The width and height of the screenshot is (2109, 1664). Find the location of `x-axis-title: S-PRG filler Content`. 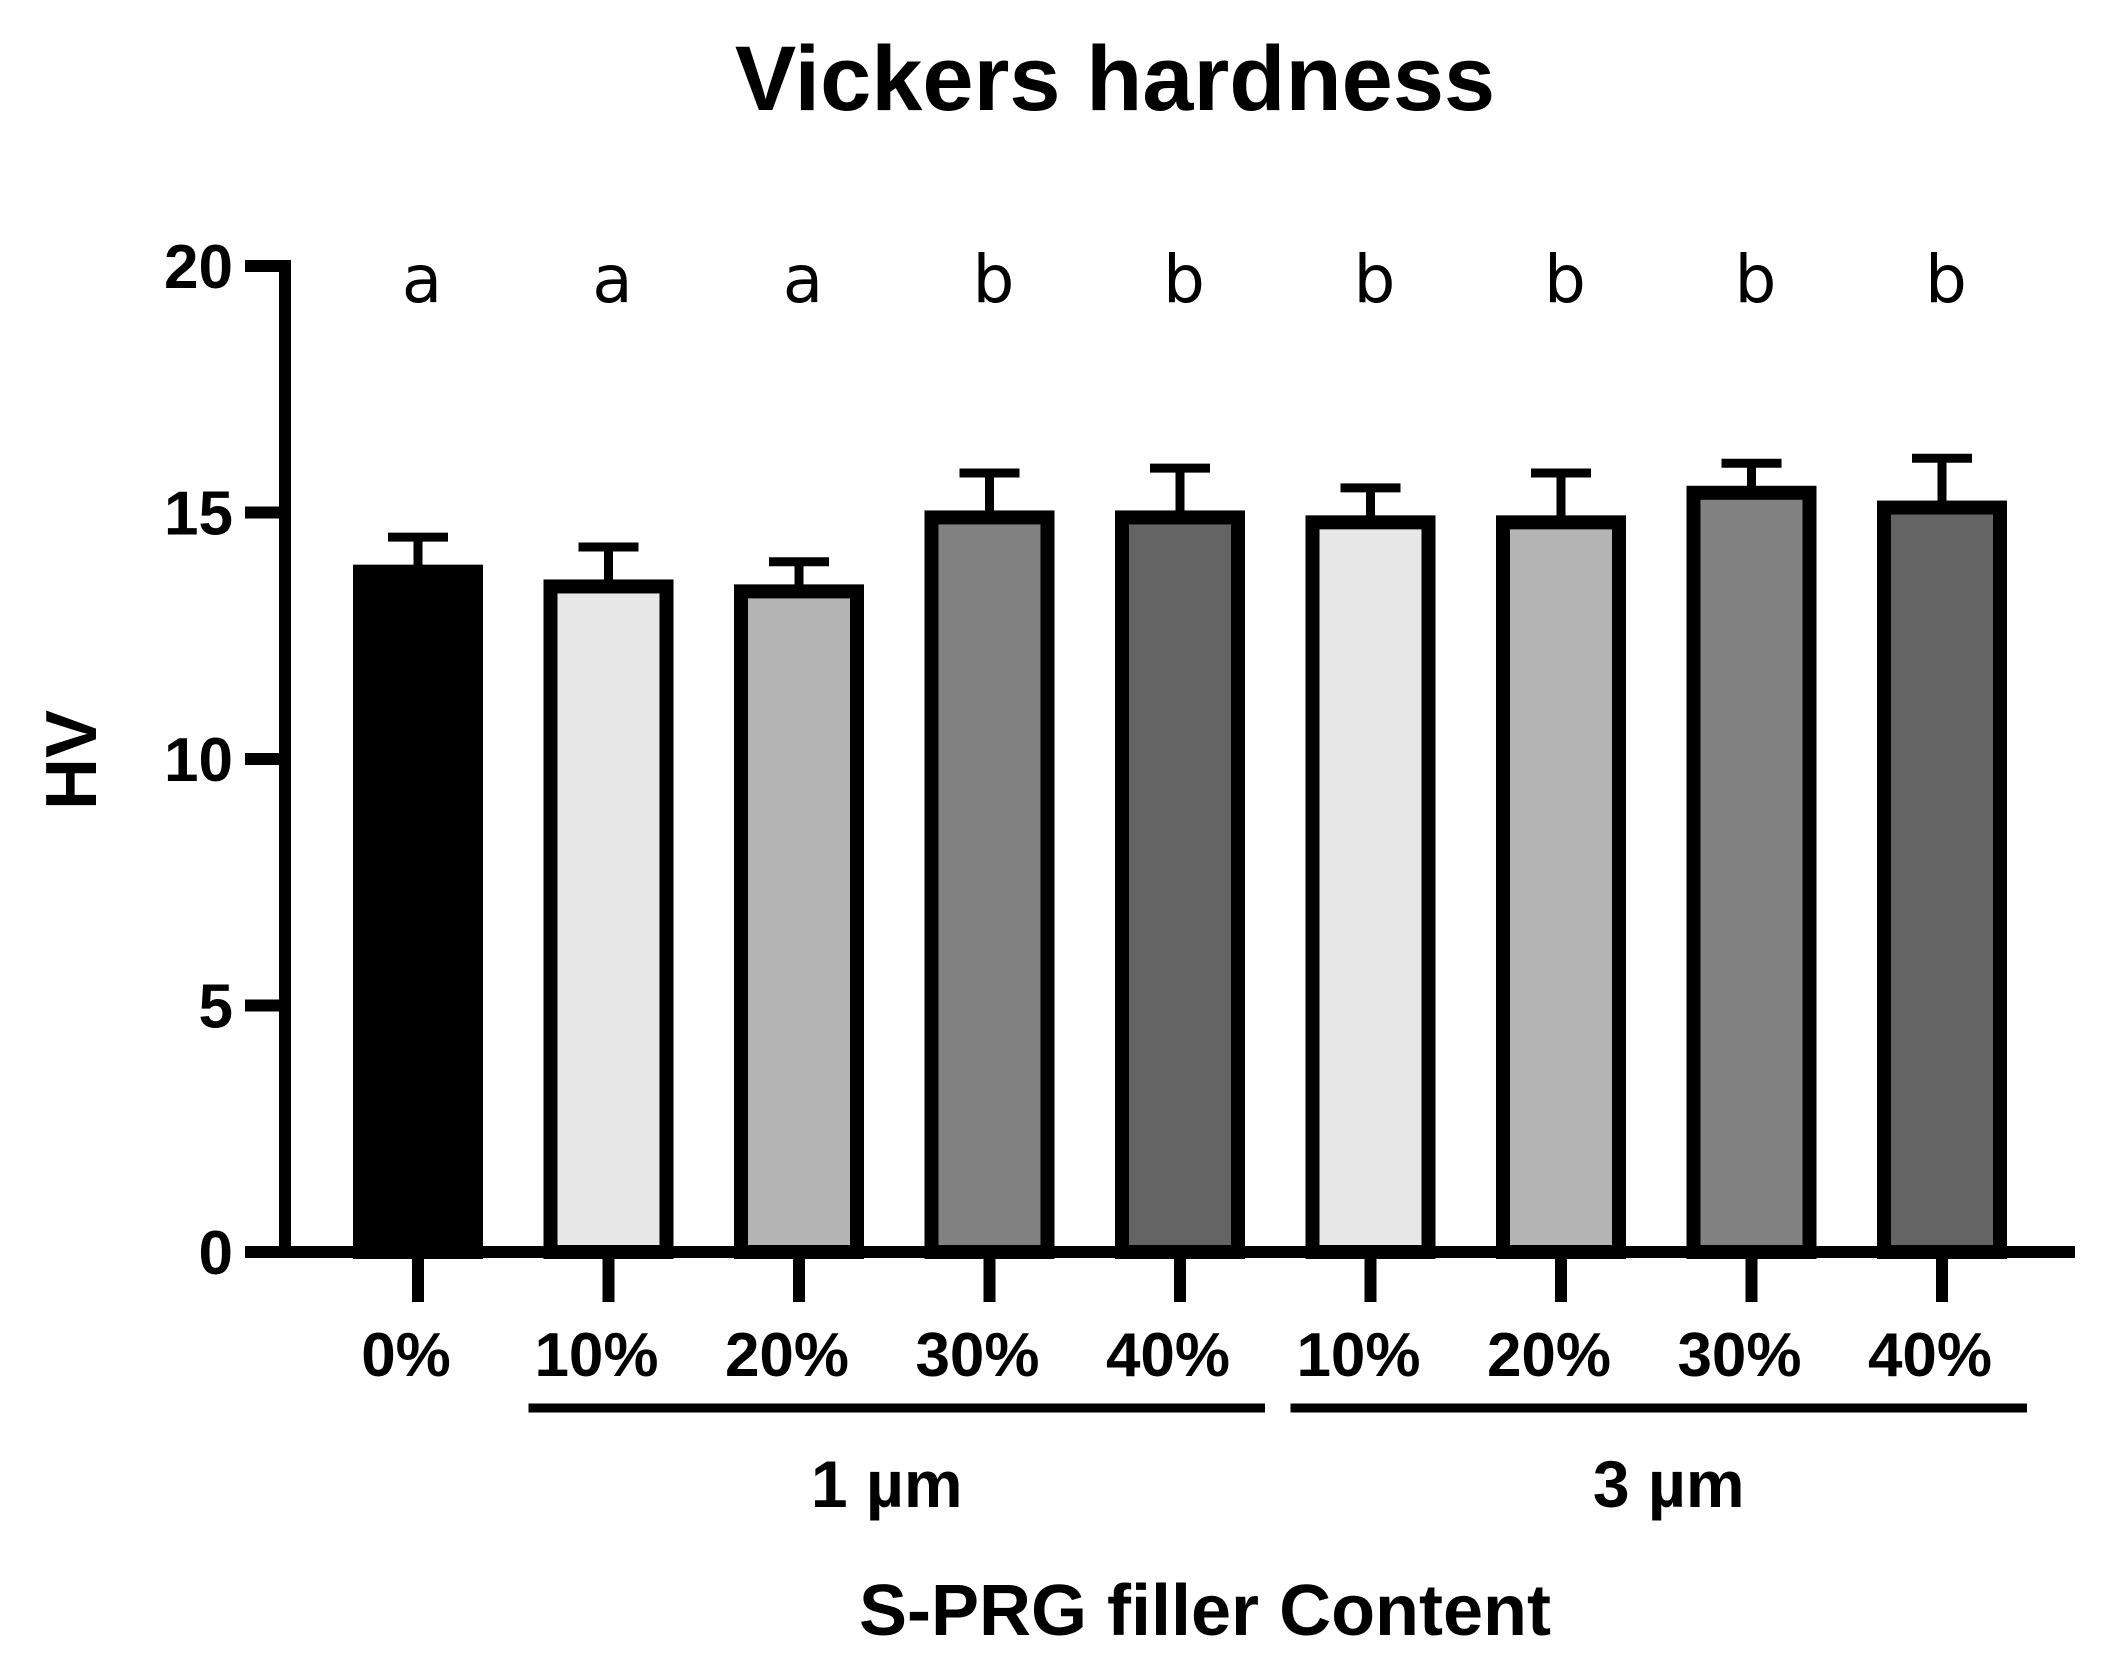

x-axis-title: S-PRG filler Content is located at coordinates (1205, 1611).